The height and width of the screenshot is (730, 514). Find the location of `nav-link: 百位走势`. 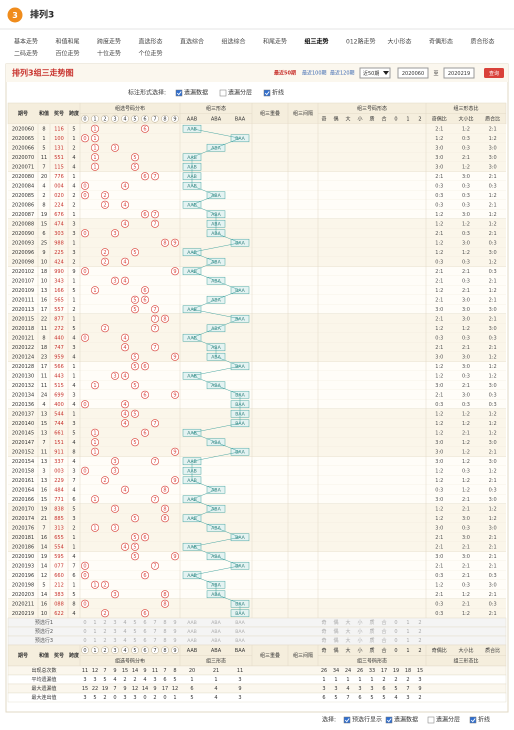

nav-link: 百位走势 is located at coordinates (68, 54).